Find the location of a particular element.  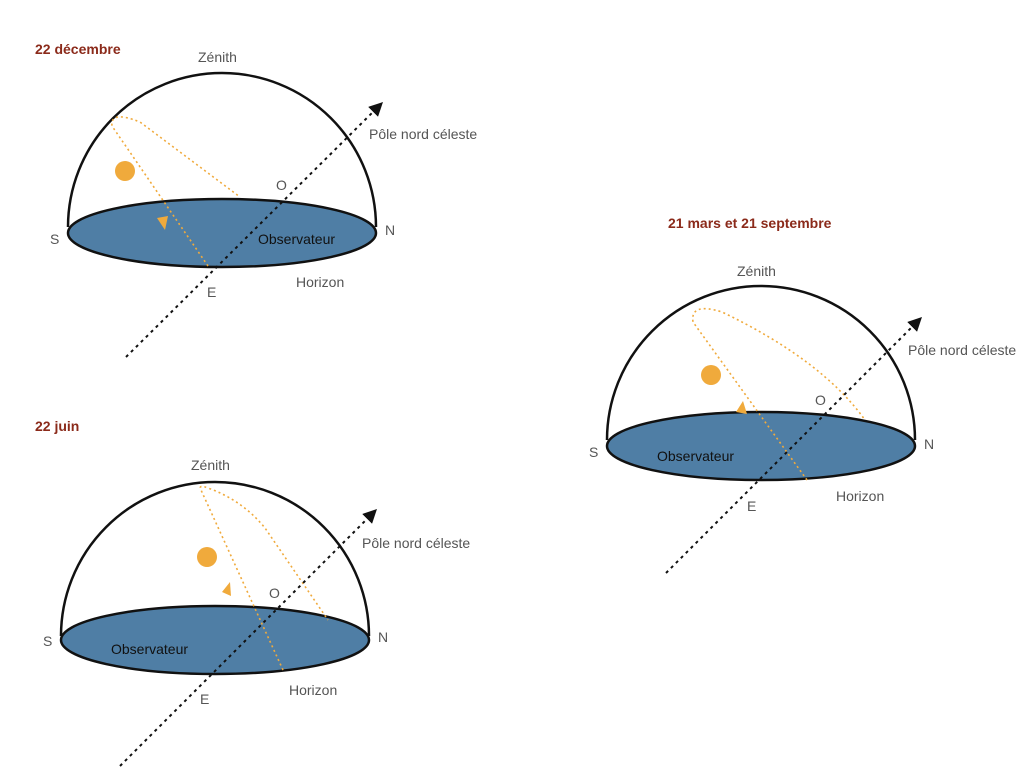

panel-title-equinox: 21 mars et 21 septembre is located at coordinates (750, 223).